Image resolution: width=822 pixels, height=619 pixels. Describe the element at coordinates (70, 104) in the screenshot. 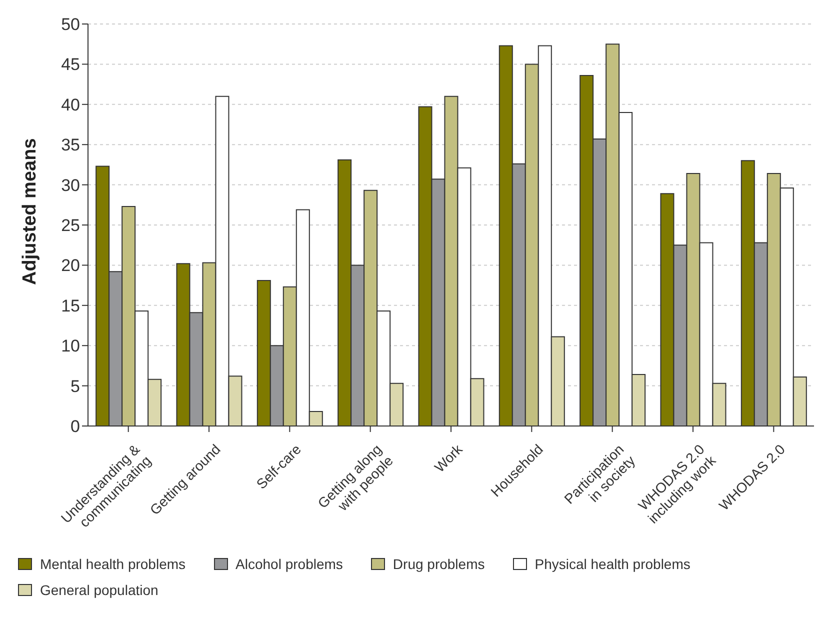

I see `y-tick-label: 40` at that location.